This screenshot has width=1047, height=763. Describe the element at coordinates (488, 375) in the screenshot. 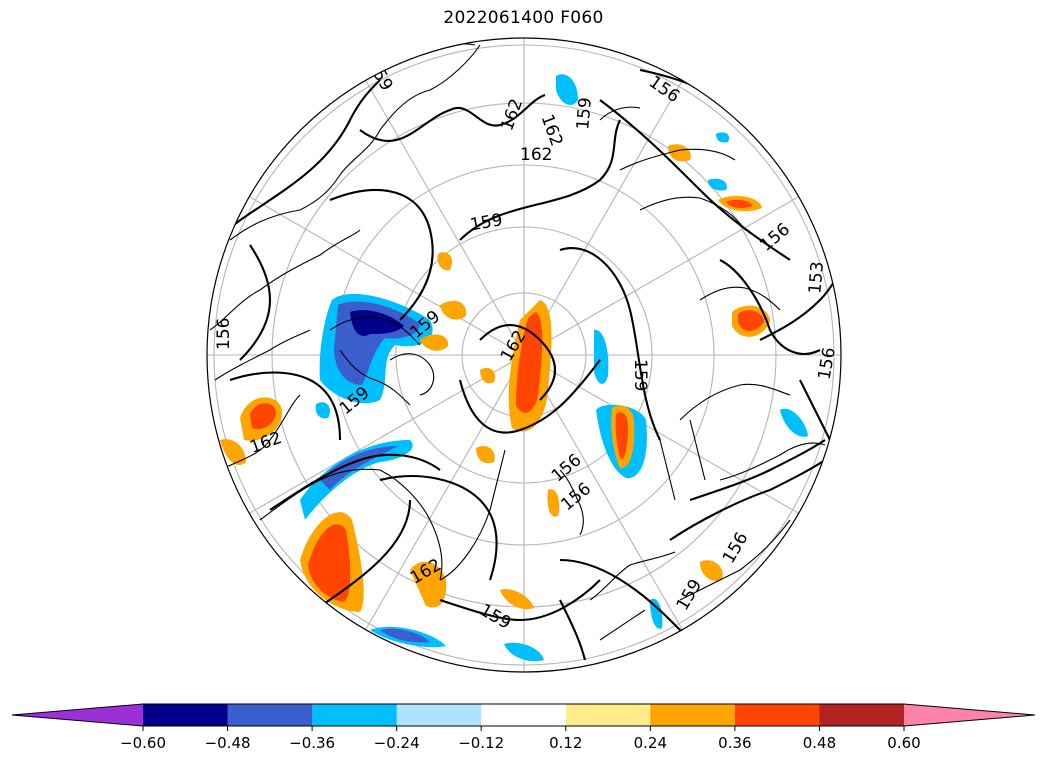

I see `field-orange-center-small` at that location.